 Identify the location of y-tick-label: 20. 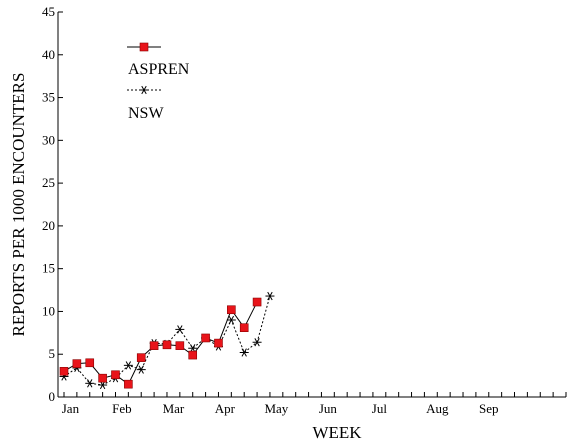
(48, 225).